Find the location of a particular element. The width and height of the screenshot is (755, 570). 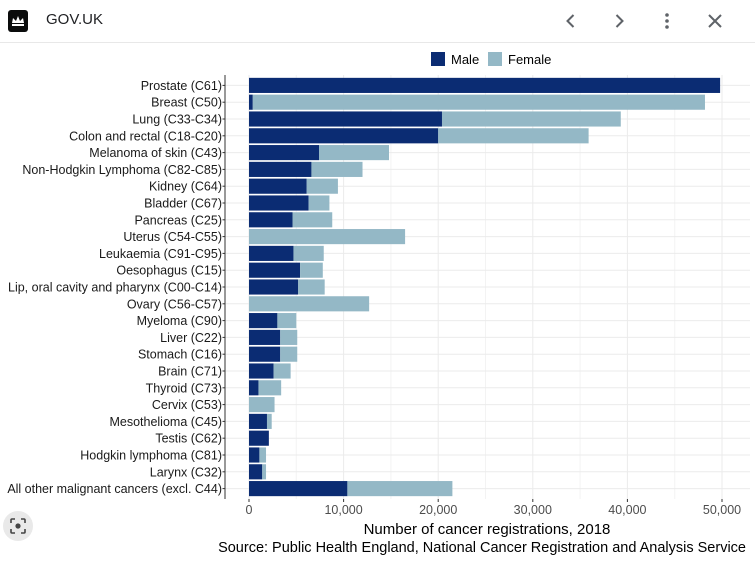

more-vert-icon is located at coordinates (667, 21).